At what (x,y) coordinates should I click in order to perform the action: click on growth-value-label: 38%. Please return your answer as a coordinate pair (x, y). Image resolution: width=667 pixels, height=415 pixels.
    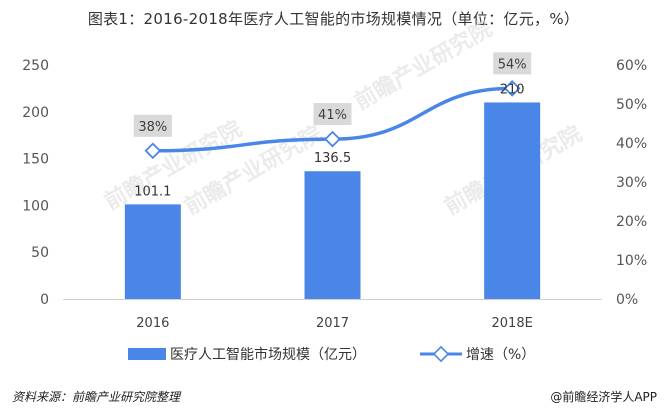
    Looking at the image, I should click on (152, 127).